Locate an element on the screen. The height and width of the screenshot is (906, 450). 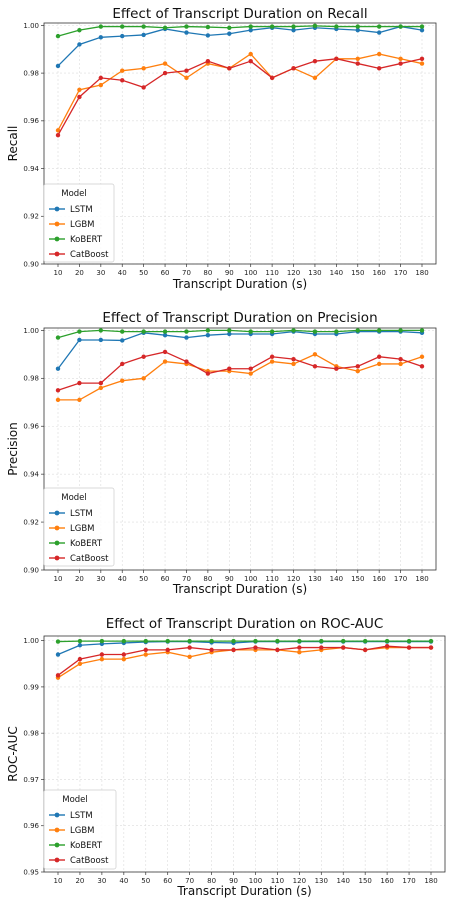
legend-entry: LSTM is located at coordinates (81, 816).